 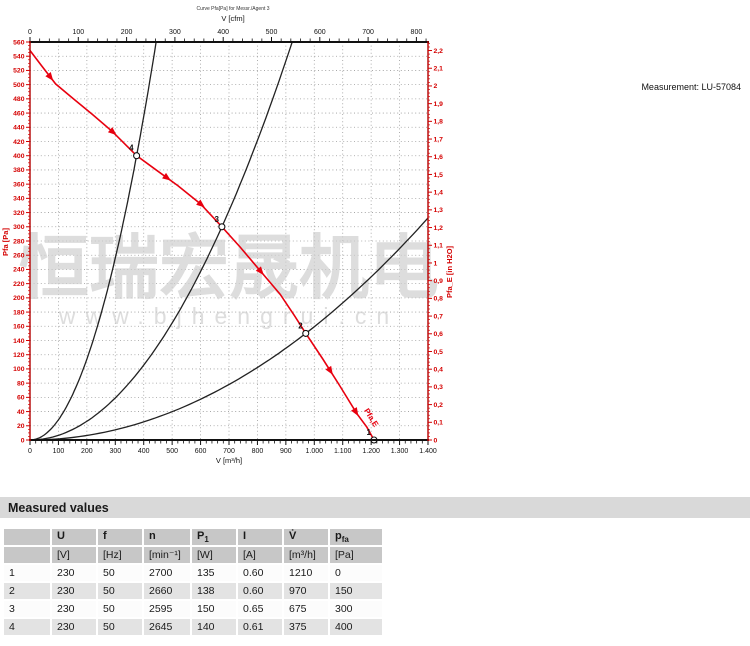 What do you see at coordinates (436, 263) in the screenshot?
I see `svg-text: 1` at bounding box center [436, 263].